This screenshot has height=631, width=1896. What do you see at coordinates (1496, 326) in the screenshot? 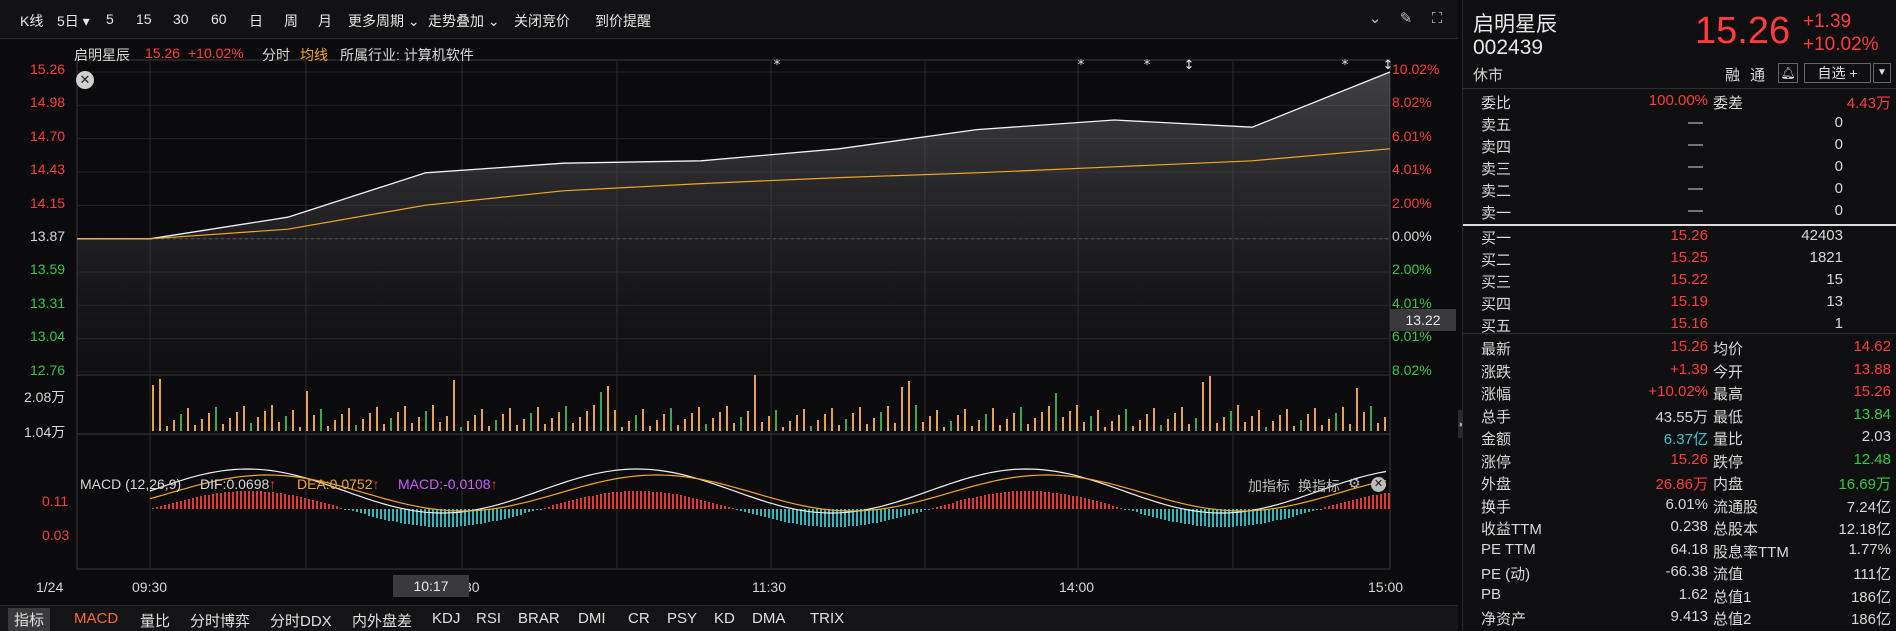
I see `buy-level-label: 买五` at bounding box center [1496, 326].